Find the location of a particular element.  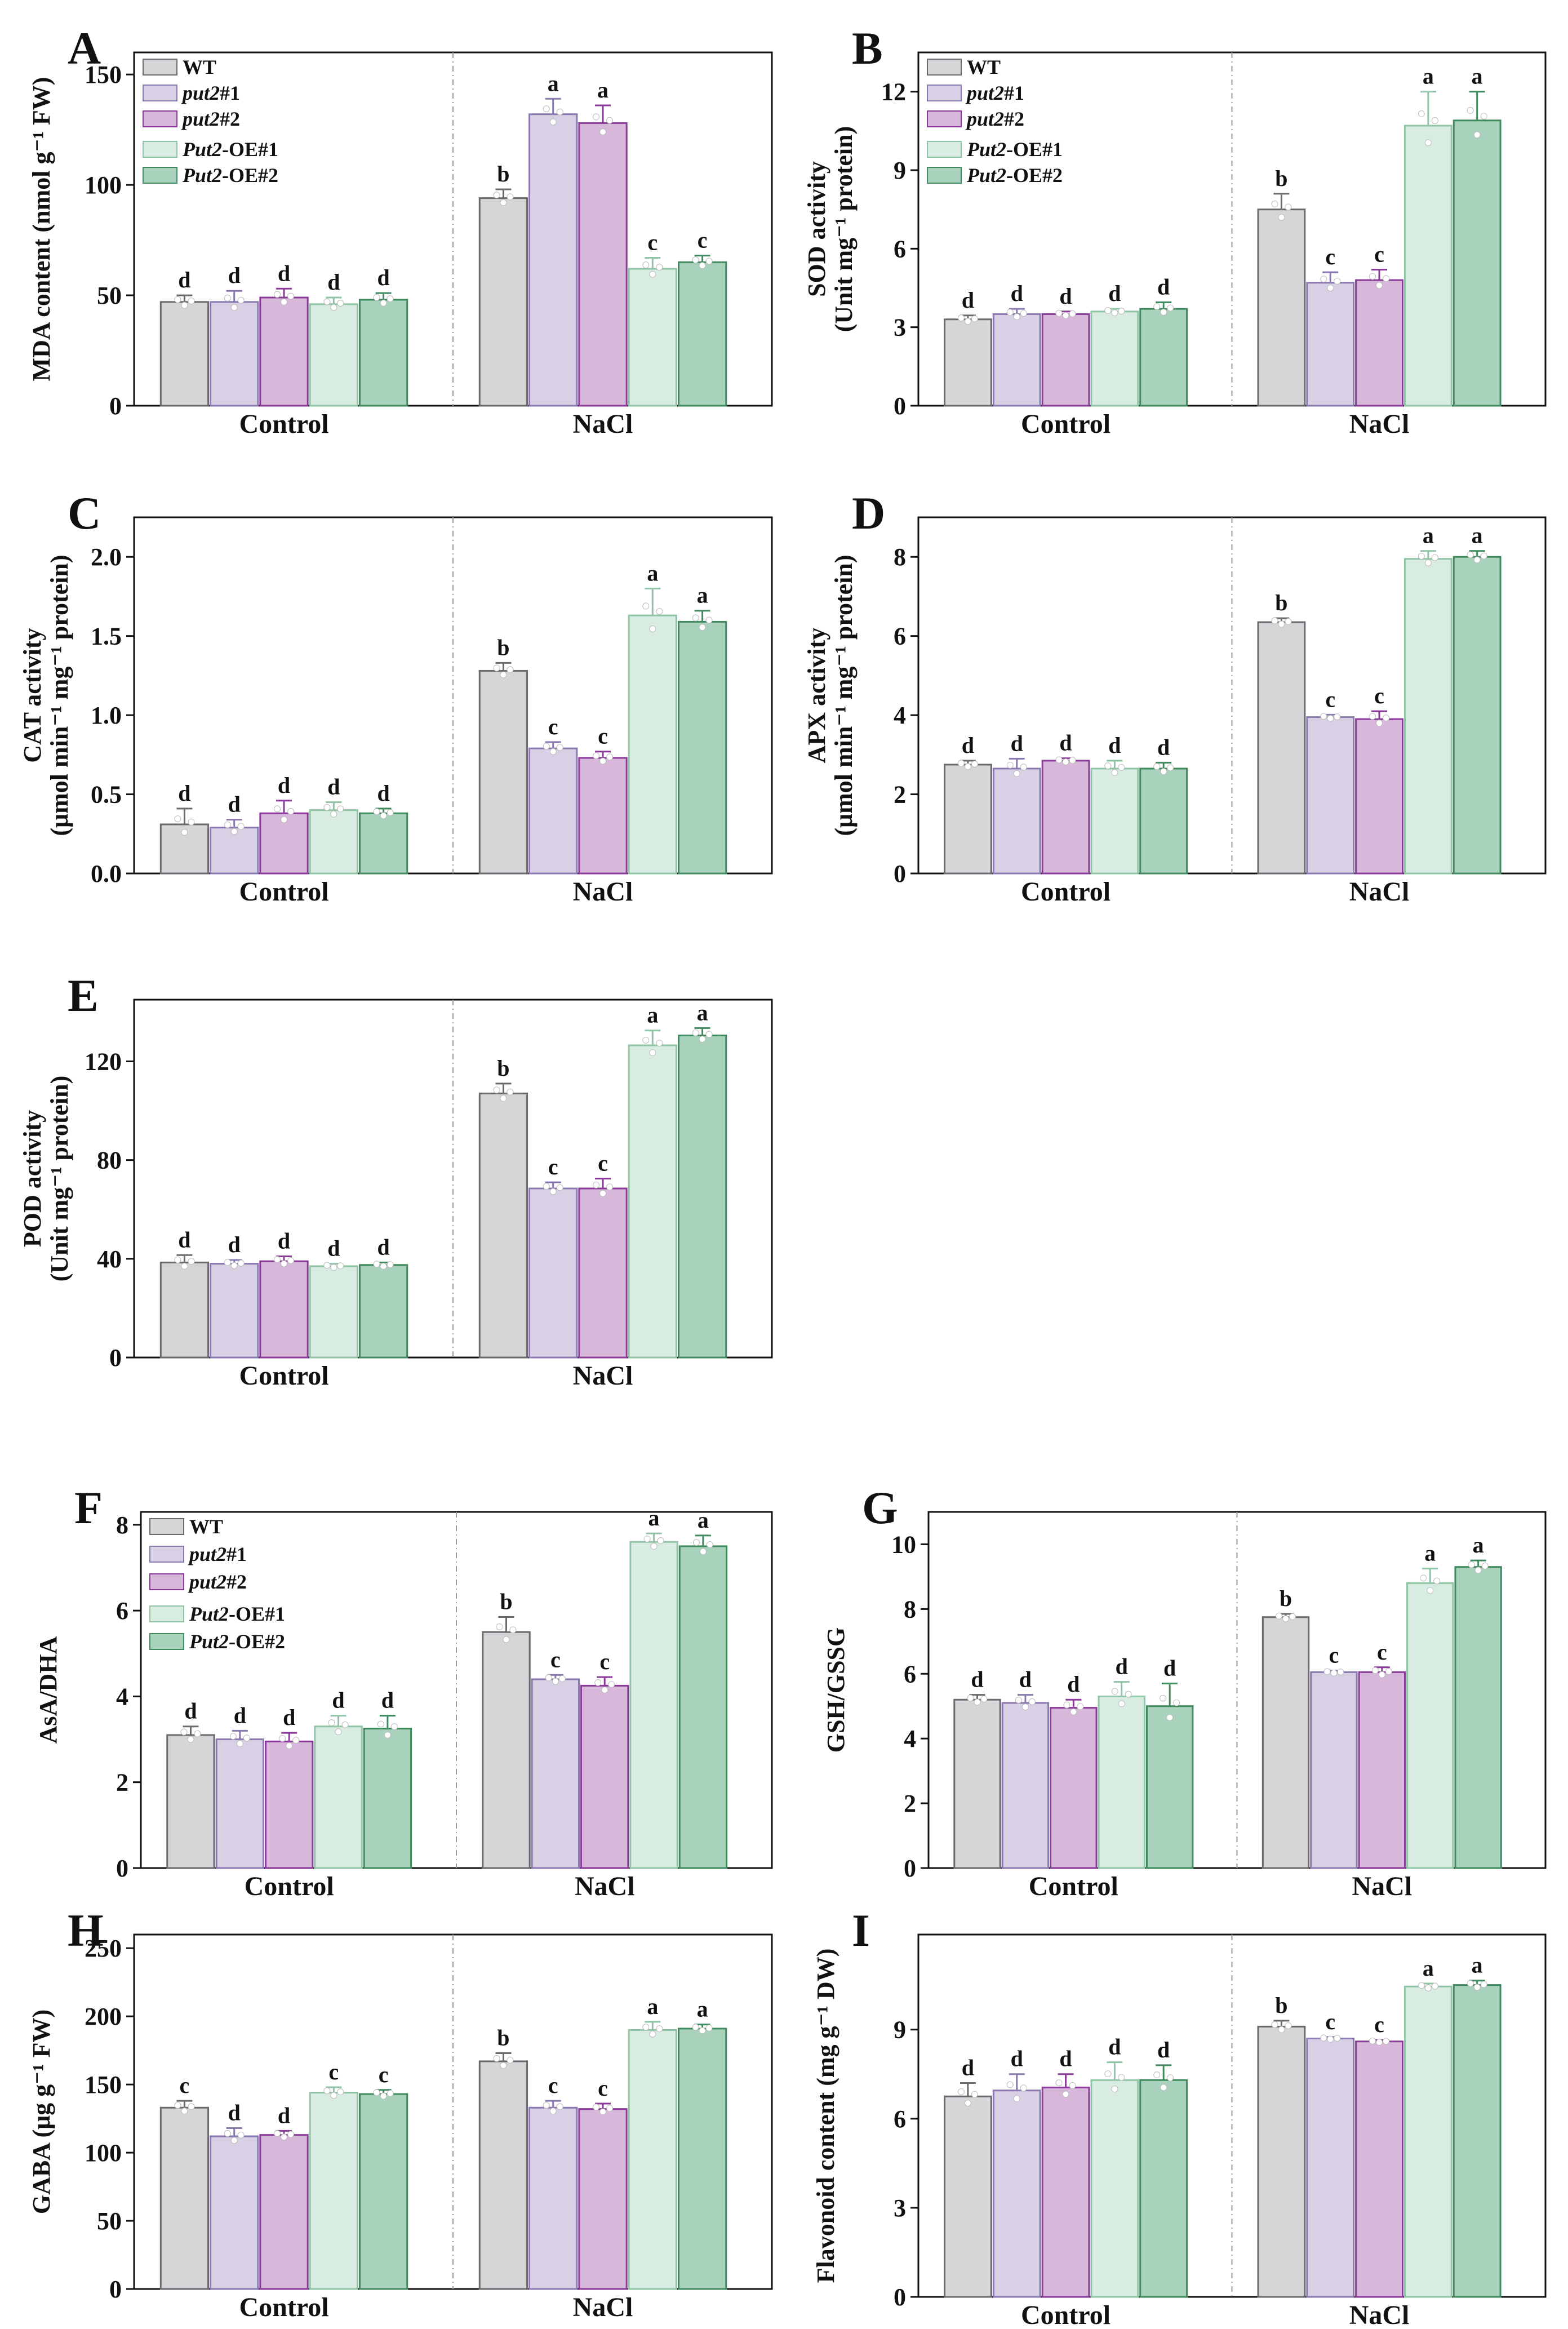

y-tick-label: 80 is located at coordinates (109, 1160).